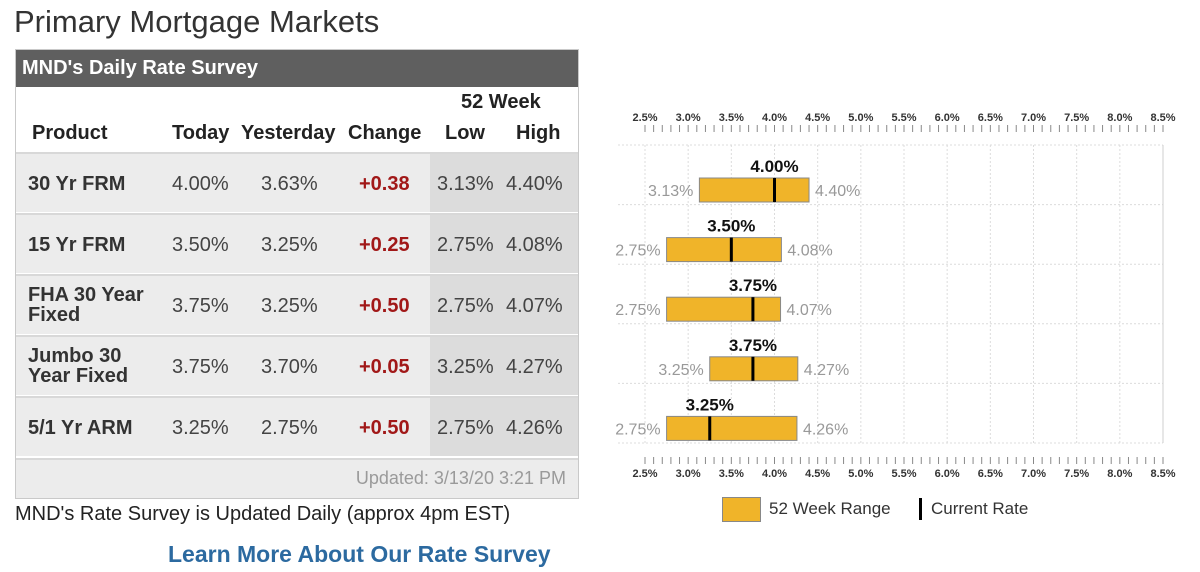 The width and height of the screenshot is (1200, 572). I want to click on current-rate-label: 4.00%, so click(774, 166).